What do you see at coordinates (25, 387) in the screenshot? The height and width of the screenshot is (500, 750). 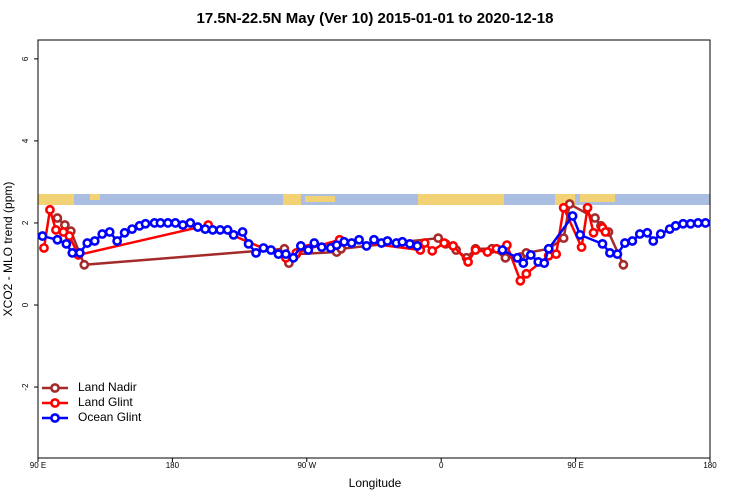 I see `y-tick-label: -2` at bounding box center [25, 387].